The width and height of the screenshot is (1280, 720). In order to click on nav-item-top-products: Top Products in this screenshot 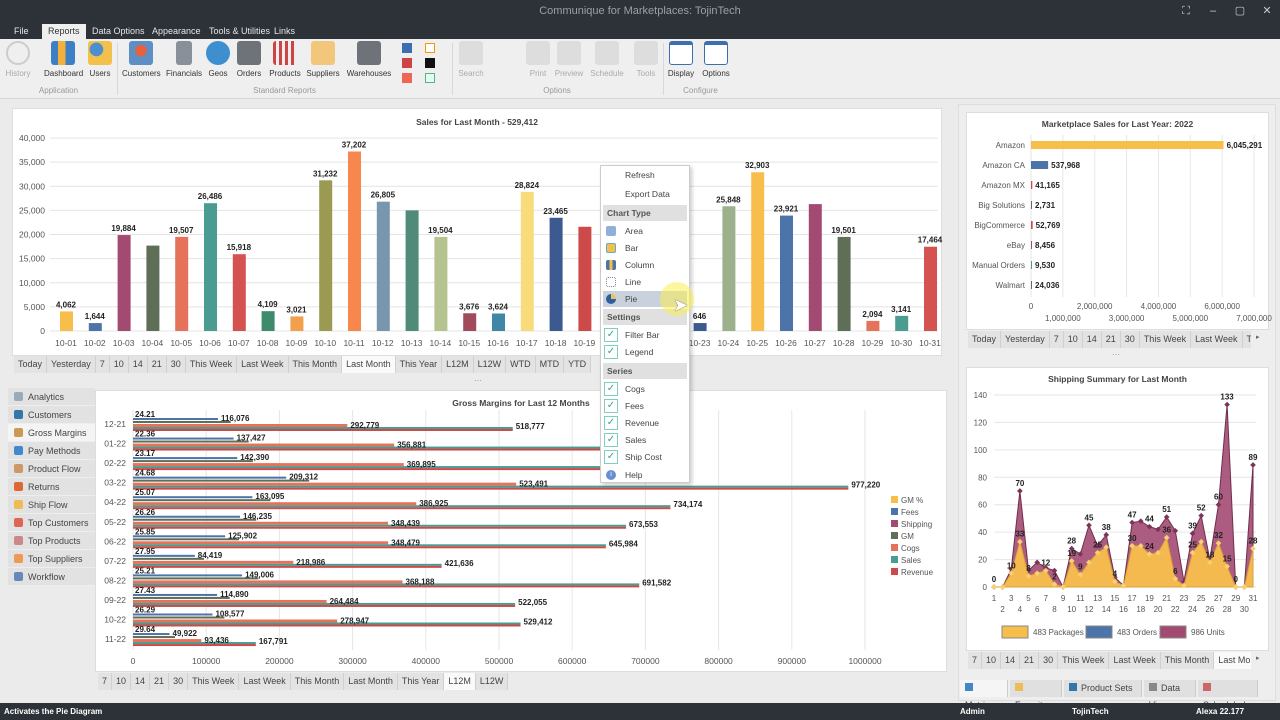, I will do `click(51, 541)`.